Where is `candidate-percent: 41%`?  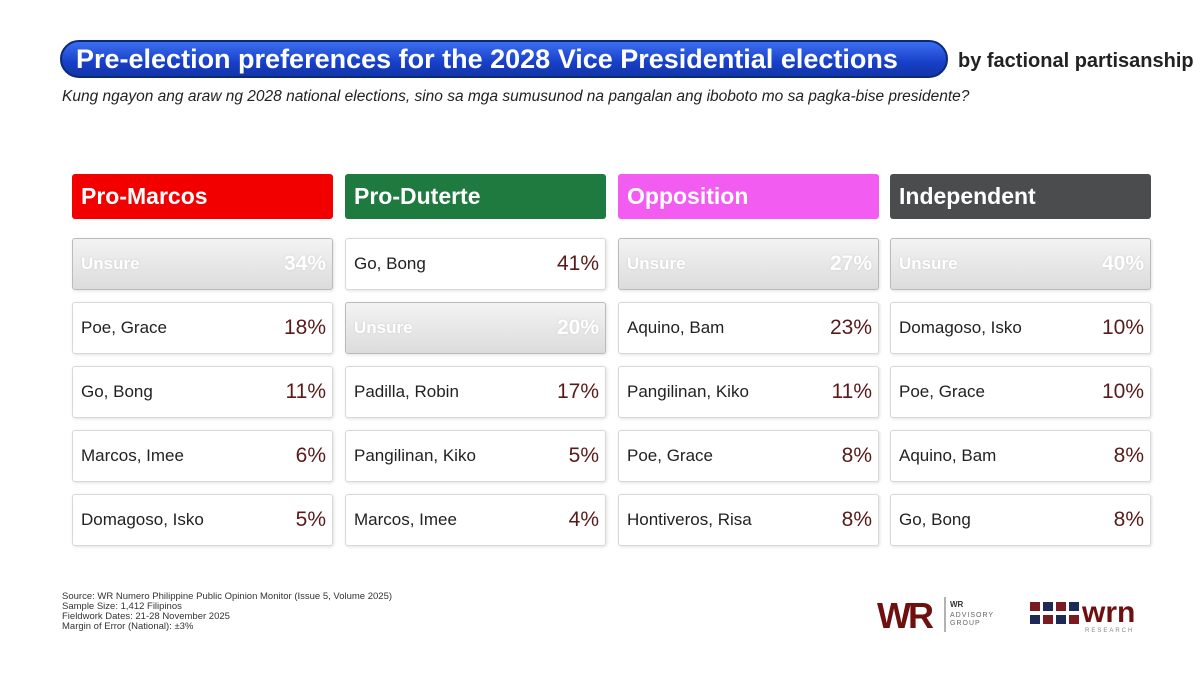 candidate-percent: 41% is located at coordinates (577, 263).